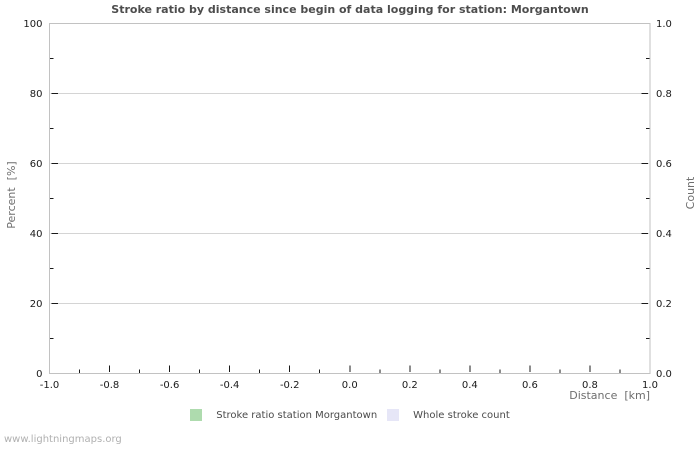  What do you see at coordinates (664, 304) in the screenshot?
I see `y-tick-label-right: 0.2` at bounding box center [664, 304].